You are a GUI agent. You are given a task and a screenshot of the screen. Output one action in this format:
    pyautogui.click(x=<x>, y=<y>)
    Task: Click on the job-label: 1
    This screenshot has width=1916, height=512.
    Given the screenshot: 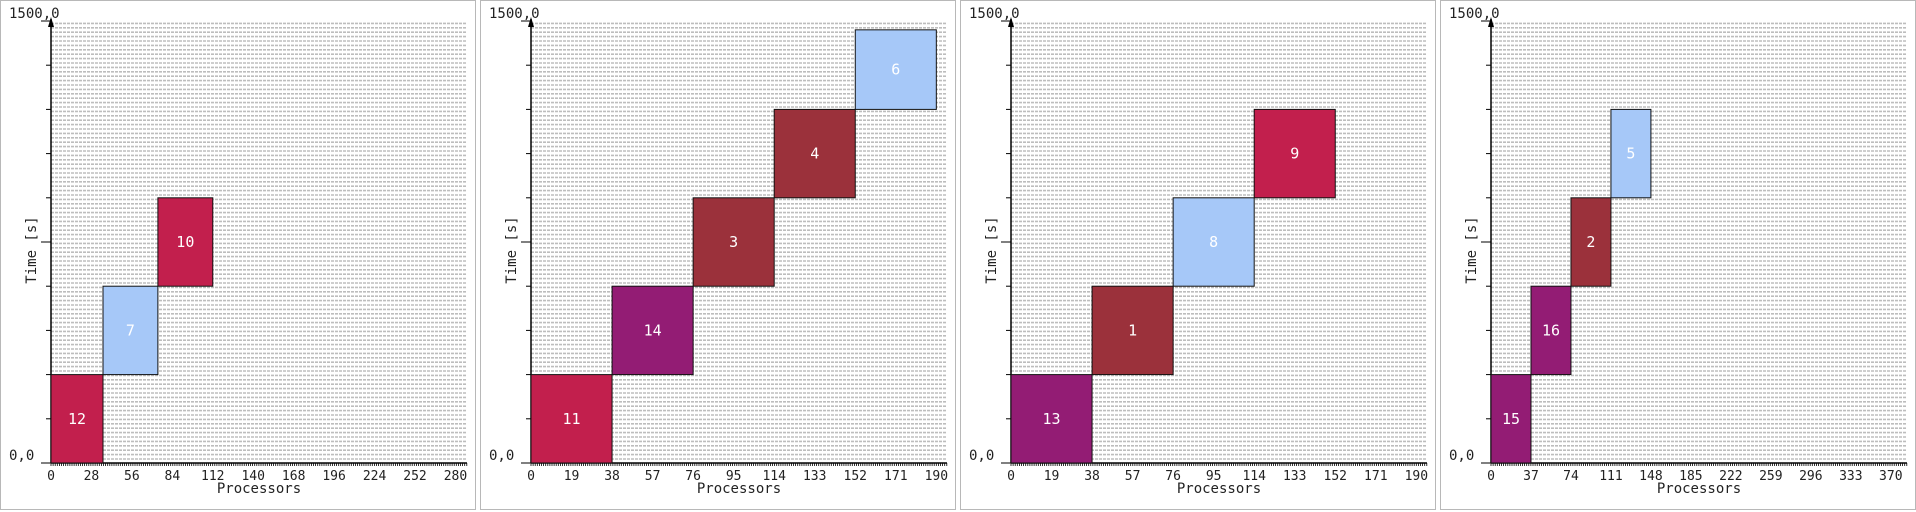 What is the action you would take?
    pyautogui.click(x=1132, y=330)
    